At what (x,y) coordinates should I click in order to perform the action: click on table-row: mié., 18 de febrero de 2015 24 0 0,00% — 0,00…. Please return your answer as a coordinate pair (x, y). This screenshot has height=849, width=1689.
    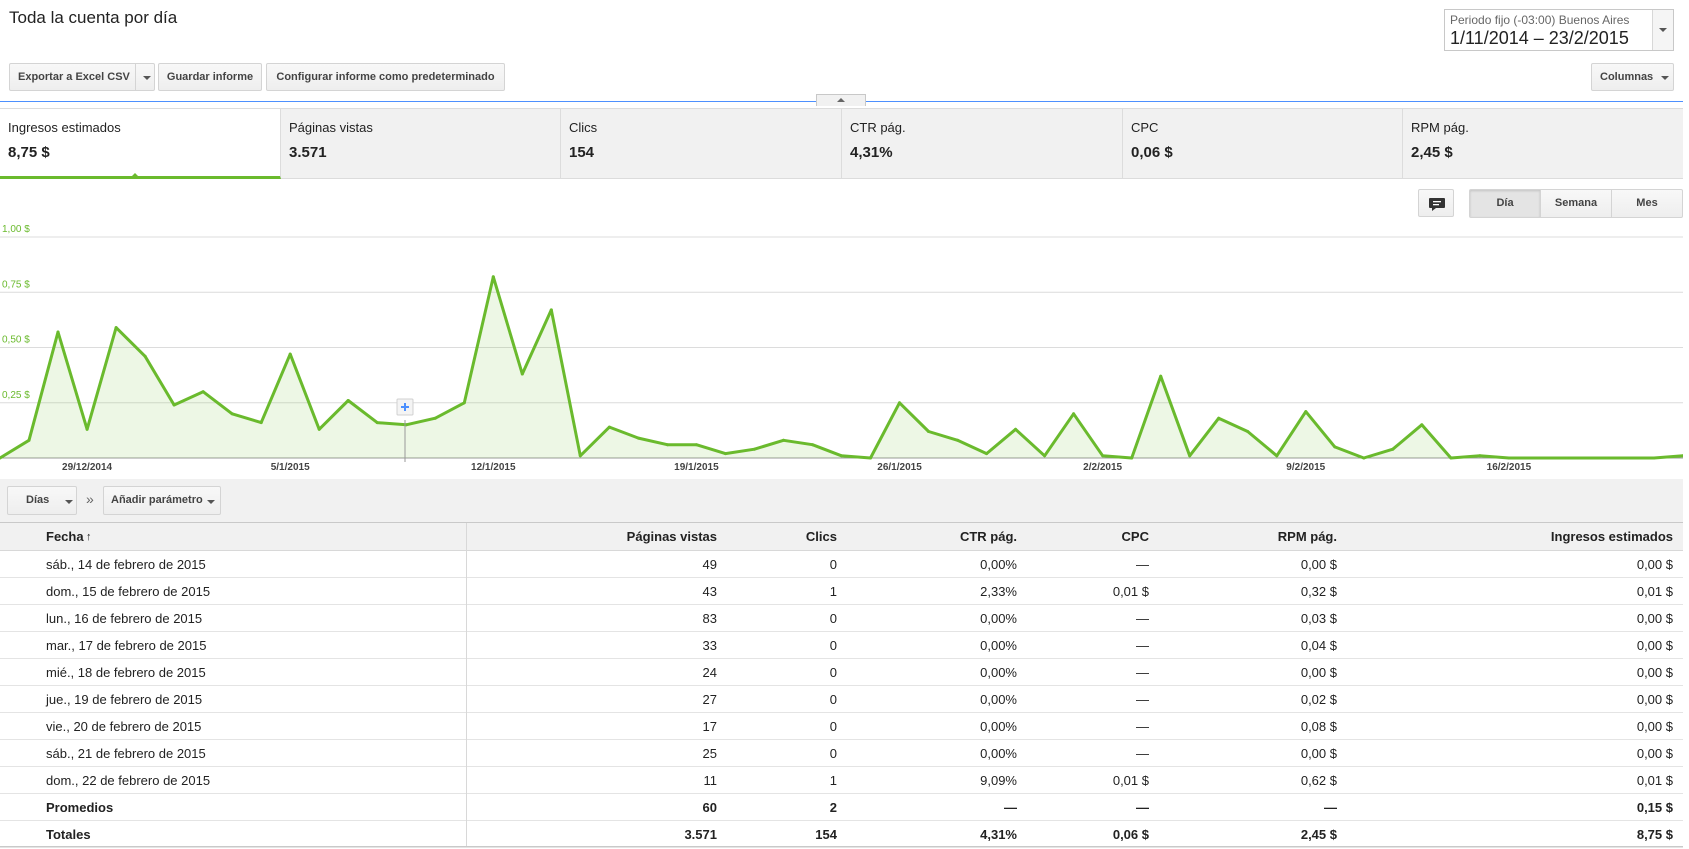
    Looking at the image, I should click on (841, 672).